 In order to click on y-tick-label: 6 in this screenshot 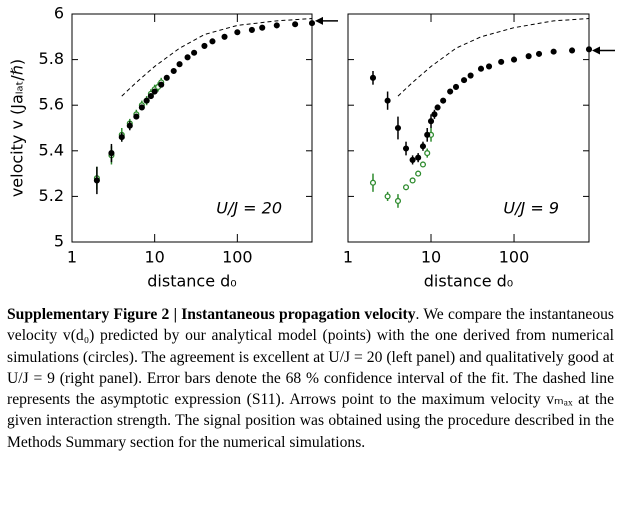, I will do `click(59, 13)`.